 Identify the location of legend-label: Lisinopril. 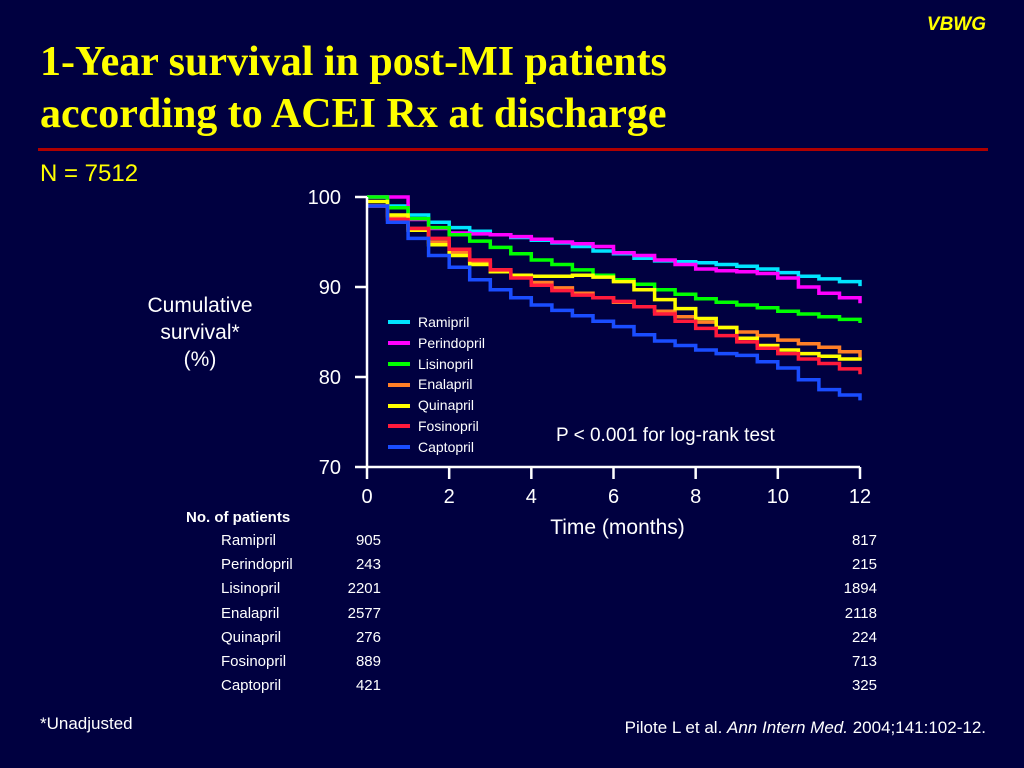
(446, 363).